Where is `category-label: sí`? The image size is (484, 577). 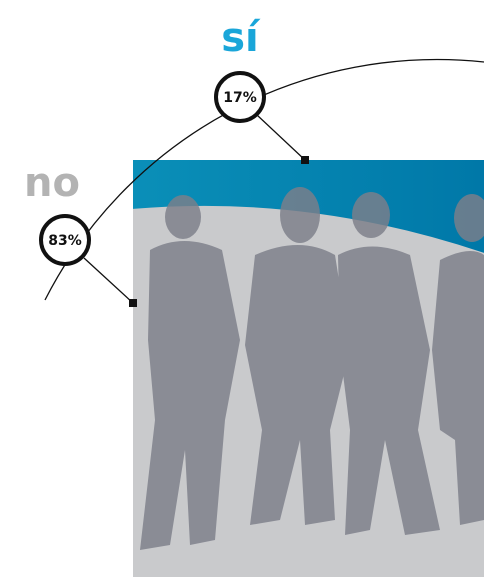 category-label: sí is located at coordinates (241, 38).